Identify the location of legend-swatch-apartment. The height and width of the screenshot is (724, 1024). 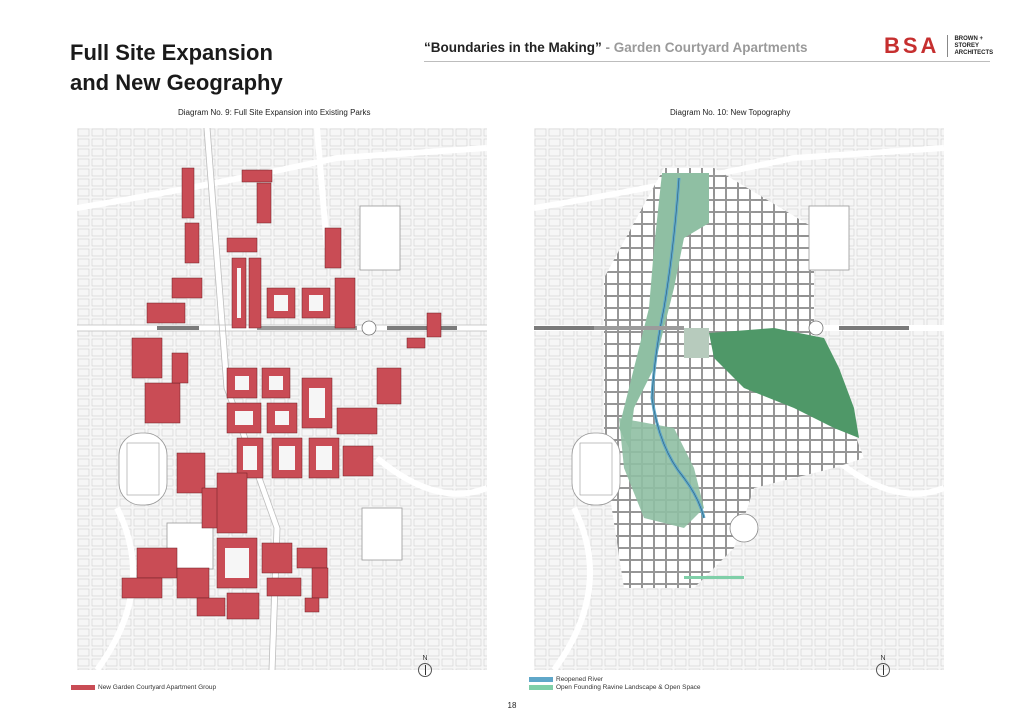
(83, 687).